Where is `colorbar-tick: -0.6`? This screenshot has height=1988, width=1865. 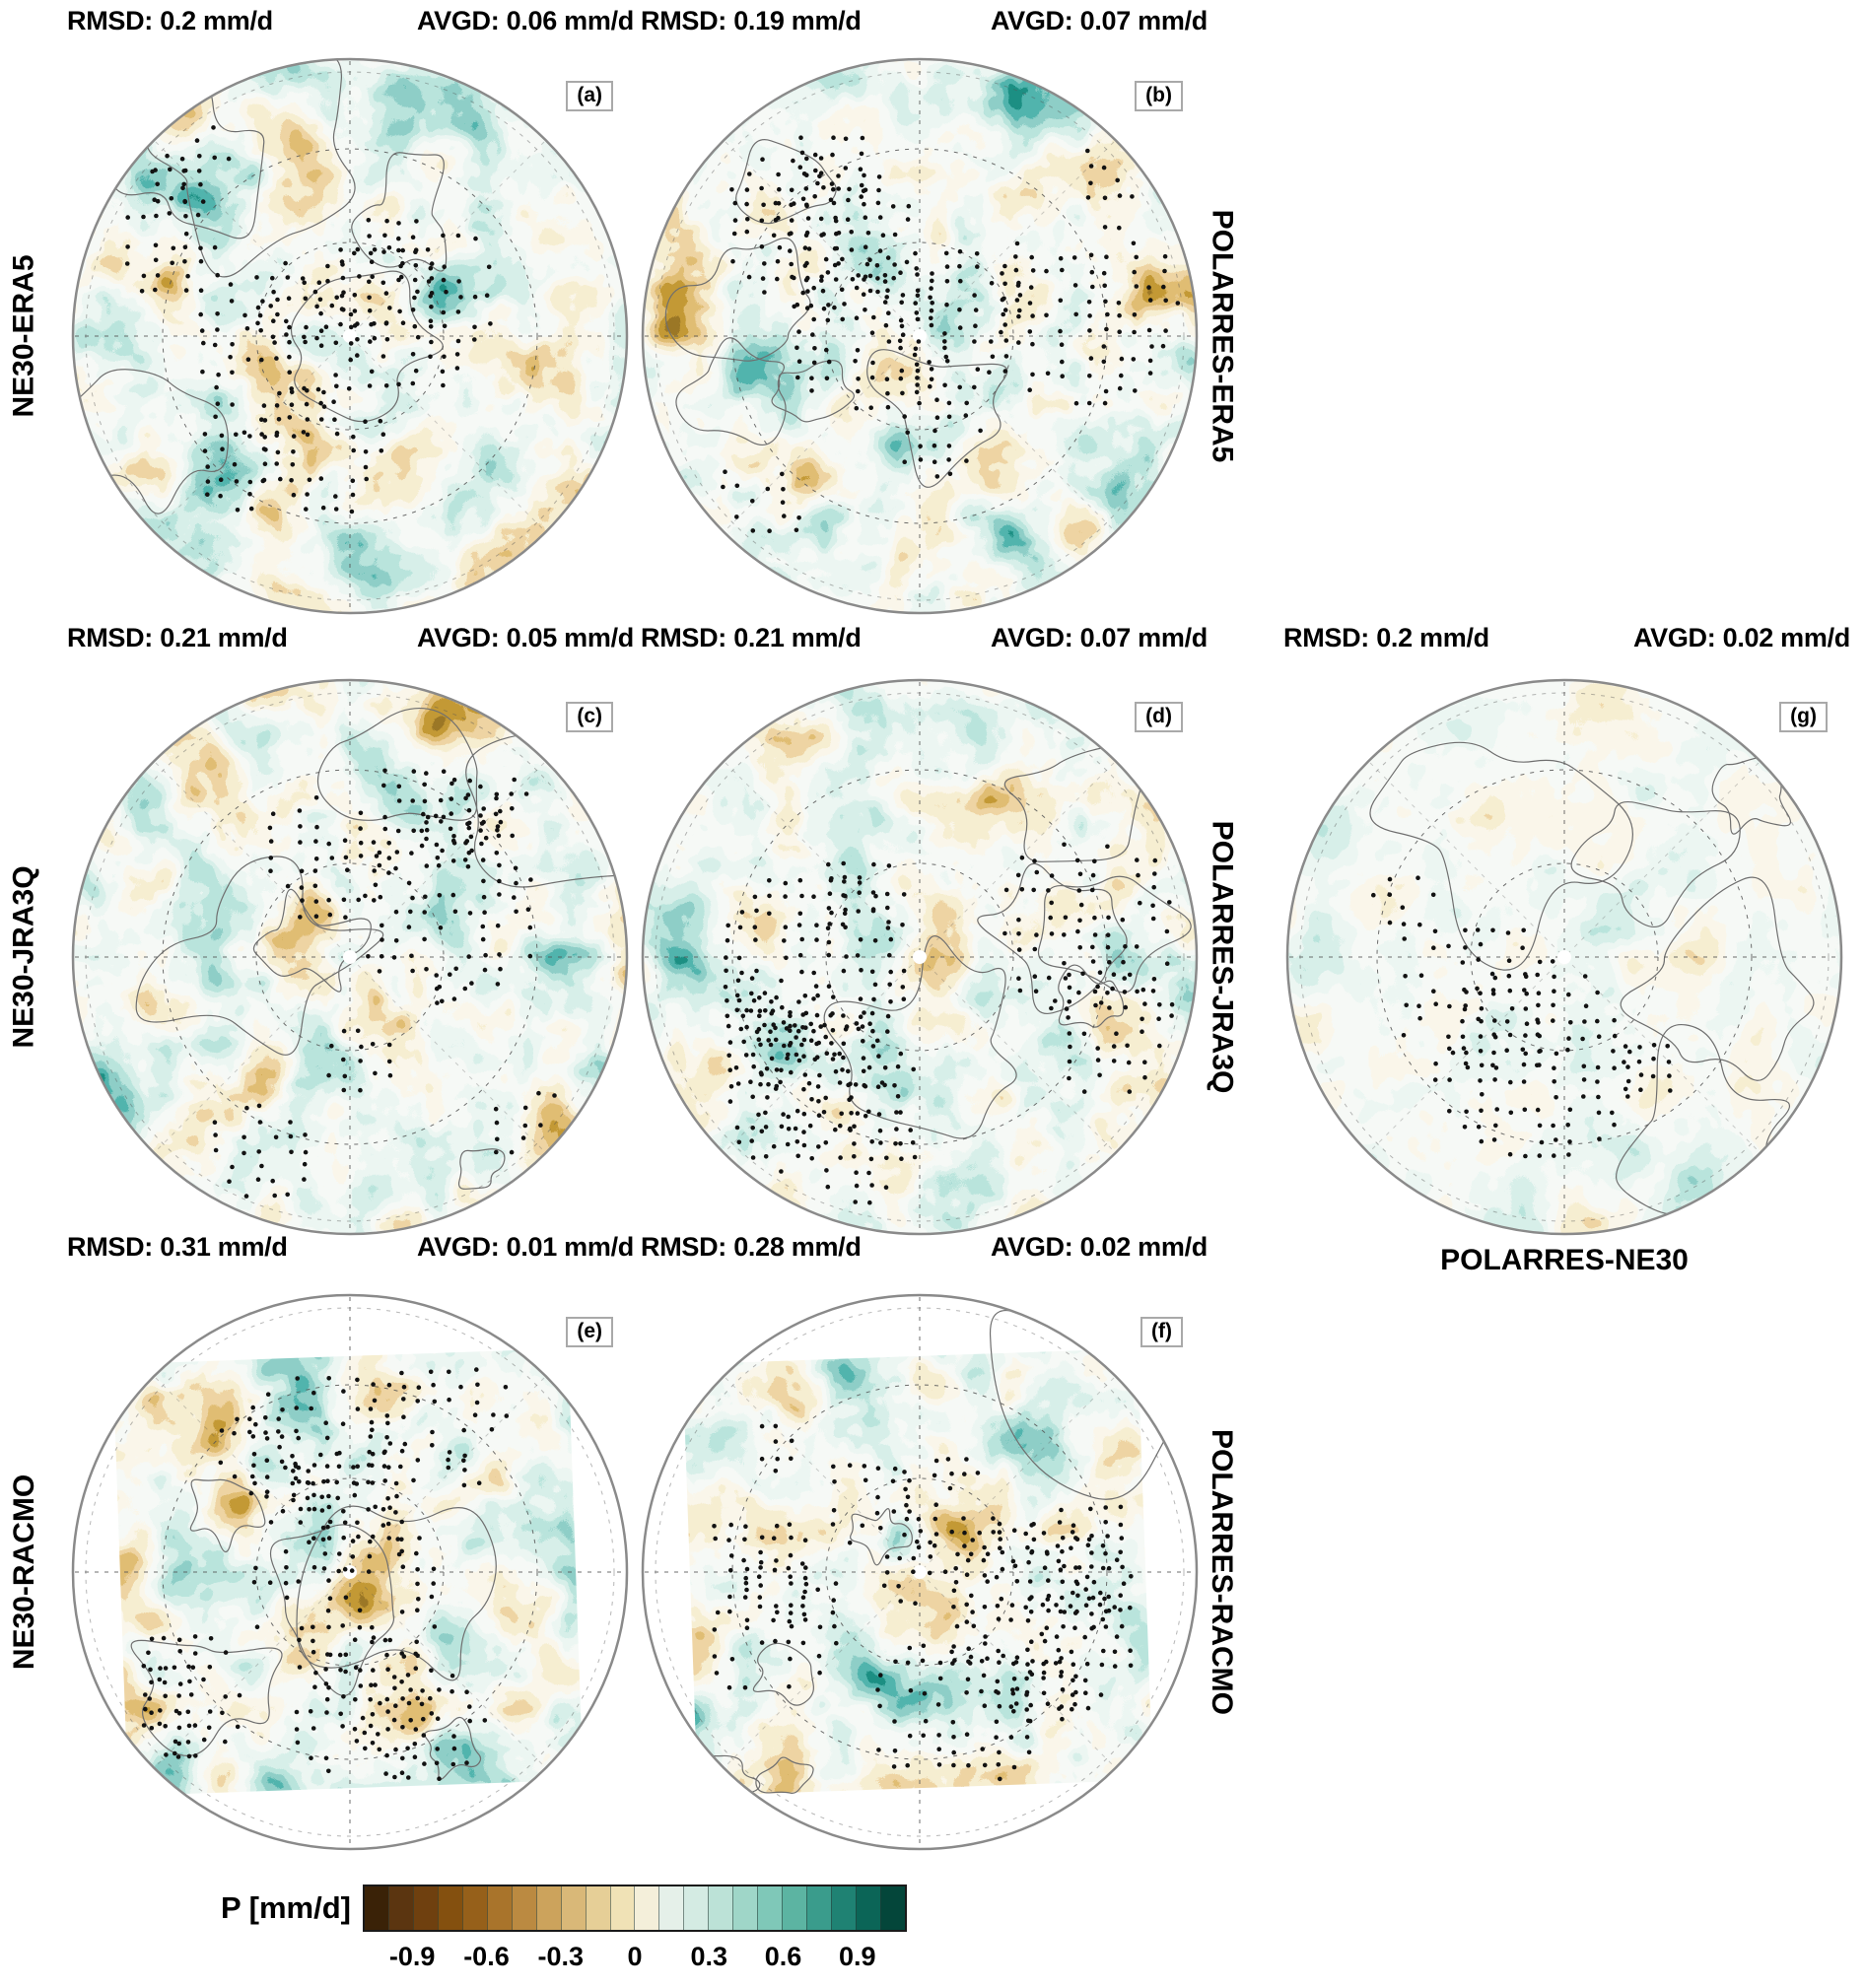
colorbar-tick: -0.6 is located at coordinates (486, 1956).